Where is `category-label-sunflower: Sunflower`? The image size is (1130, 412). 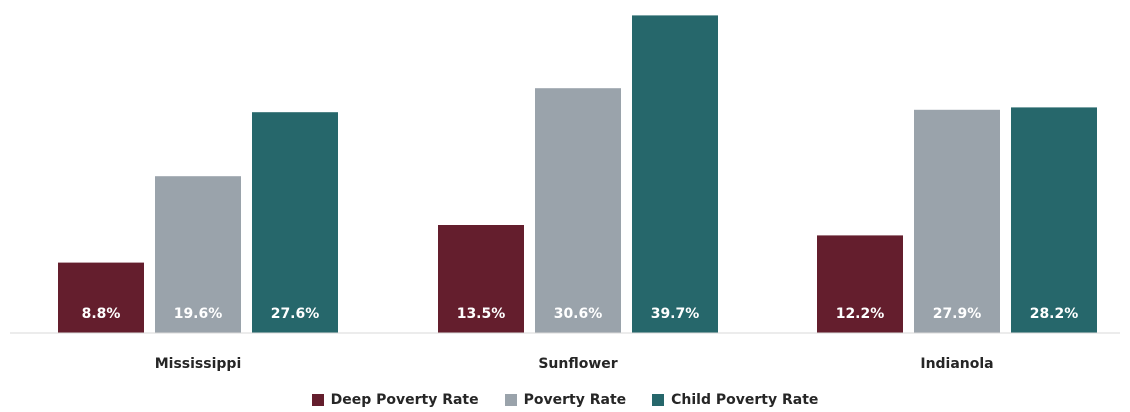 category-label-sunflower: Sunflower is located at coordinates (577, 364).